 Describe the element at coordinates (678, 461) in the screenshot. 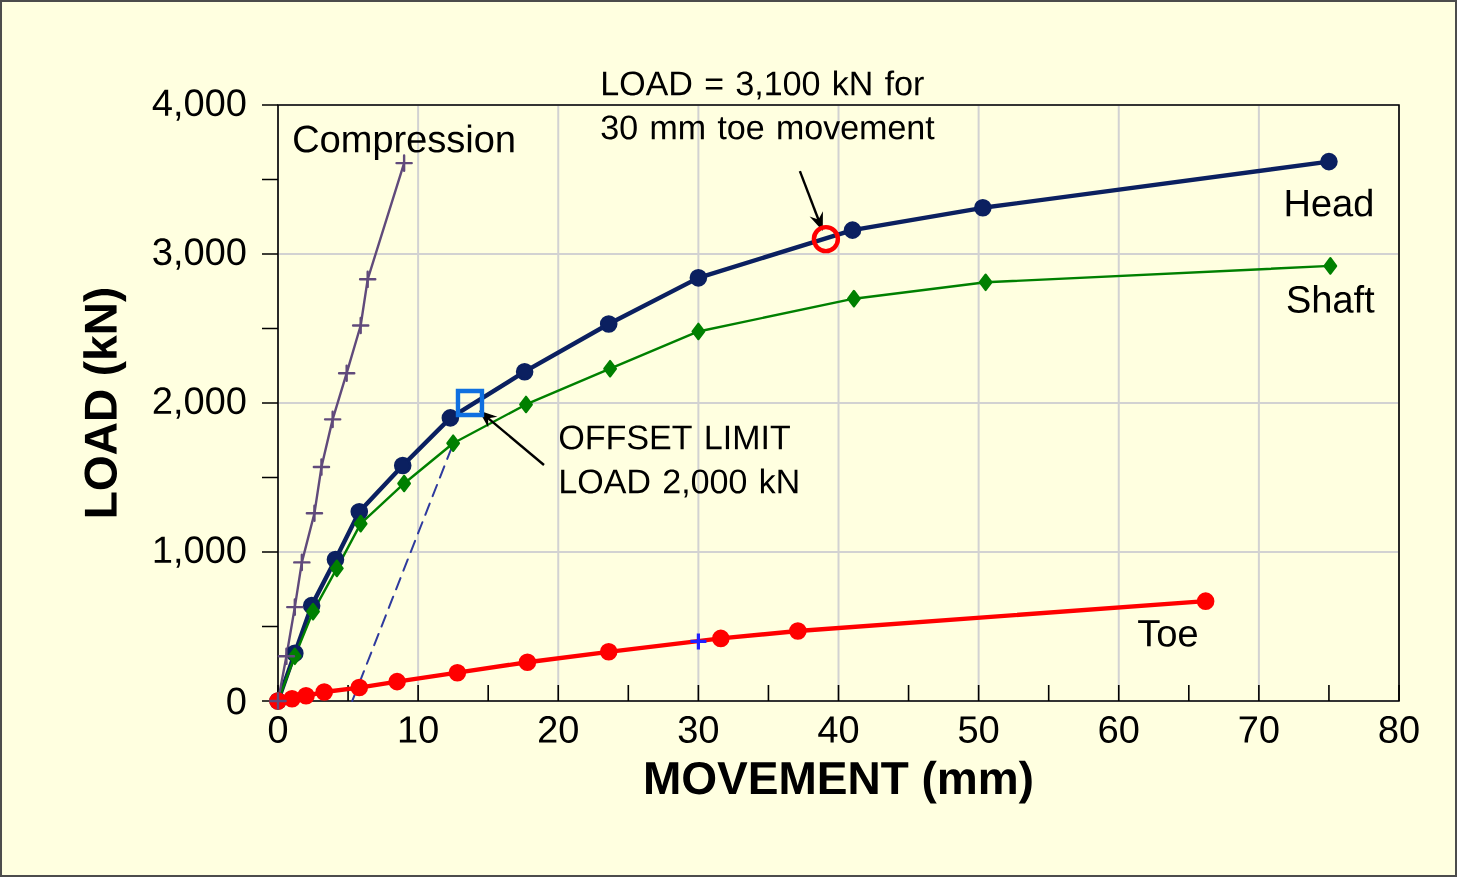

I see `annotation: OFFSET LIMIT LOAD 2,000 kN` at that location.